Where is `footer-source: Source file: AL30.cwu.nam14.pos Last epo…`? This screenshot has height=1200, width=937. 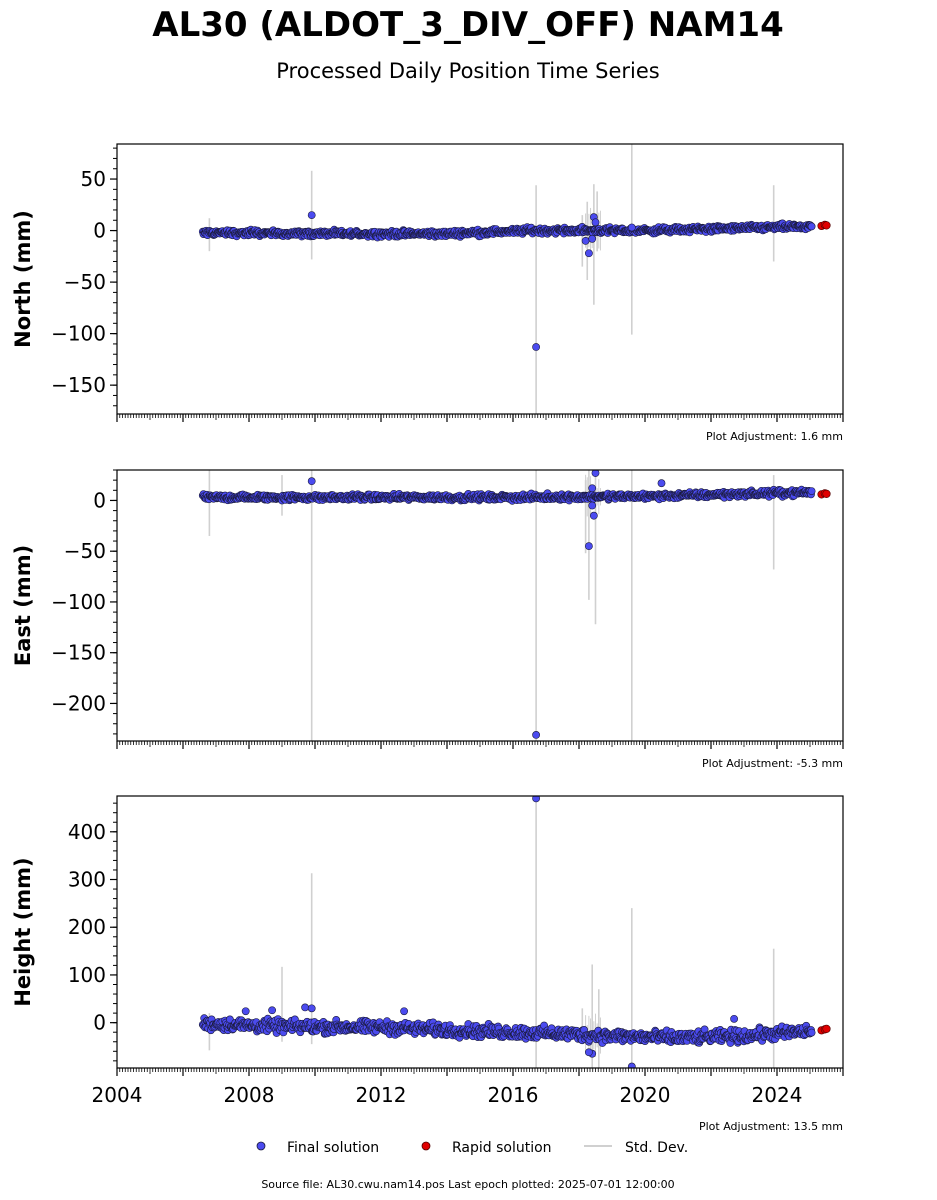
footer-source: Source file: AL30.cwu.nam14.pos Last epo… is located at coordinates (467, 1184).